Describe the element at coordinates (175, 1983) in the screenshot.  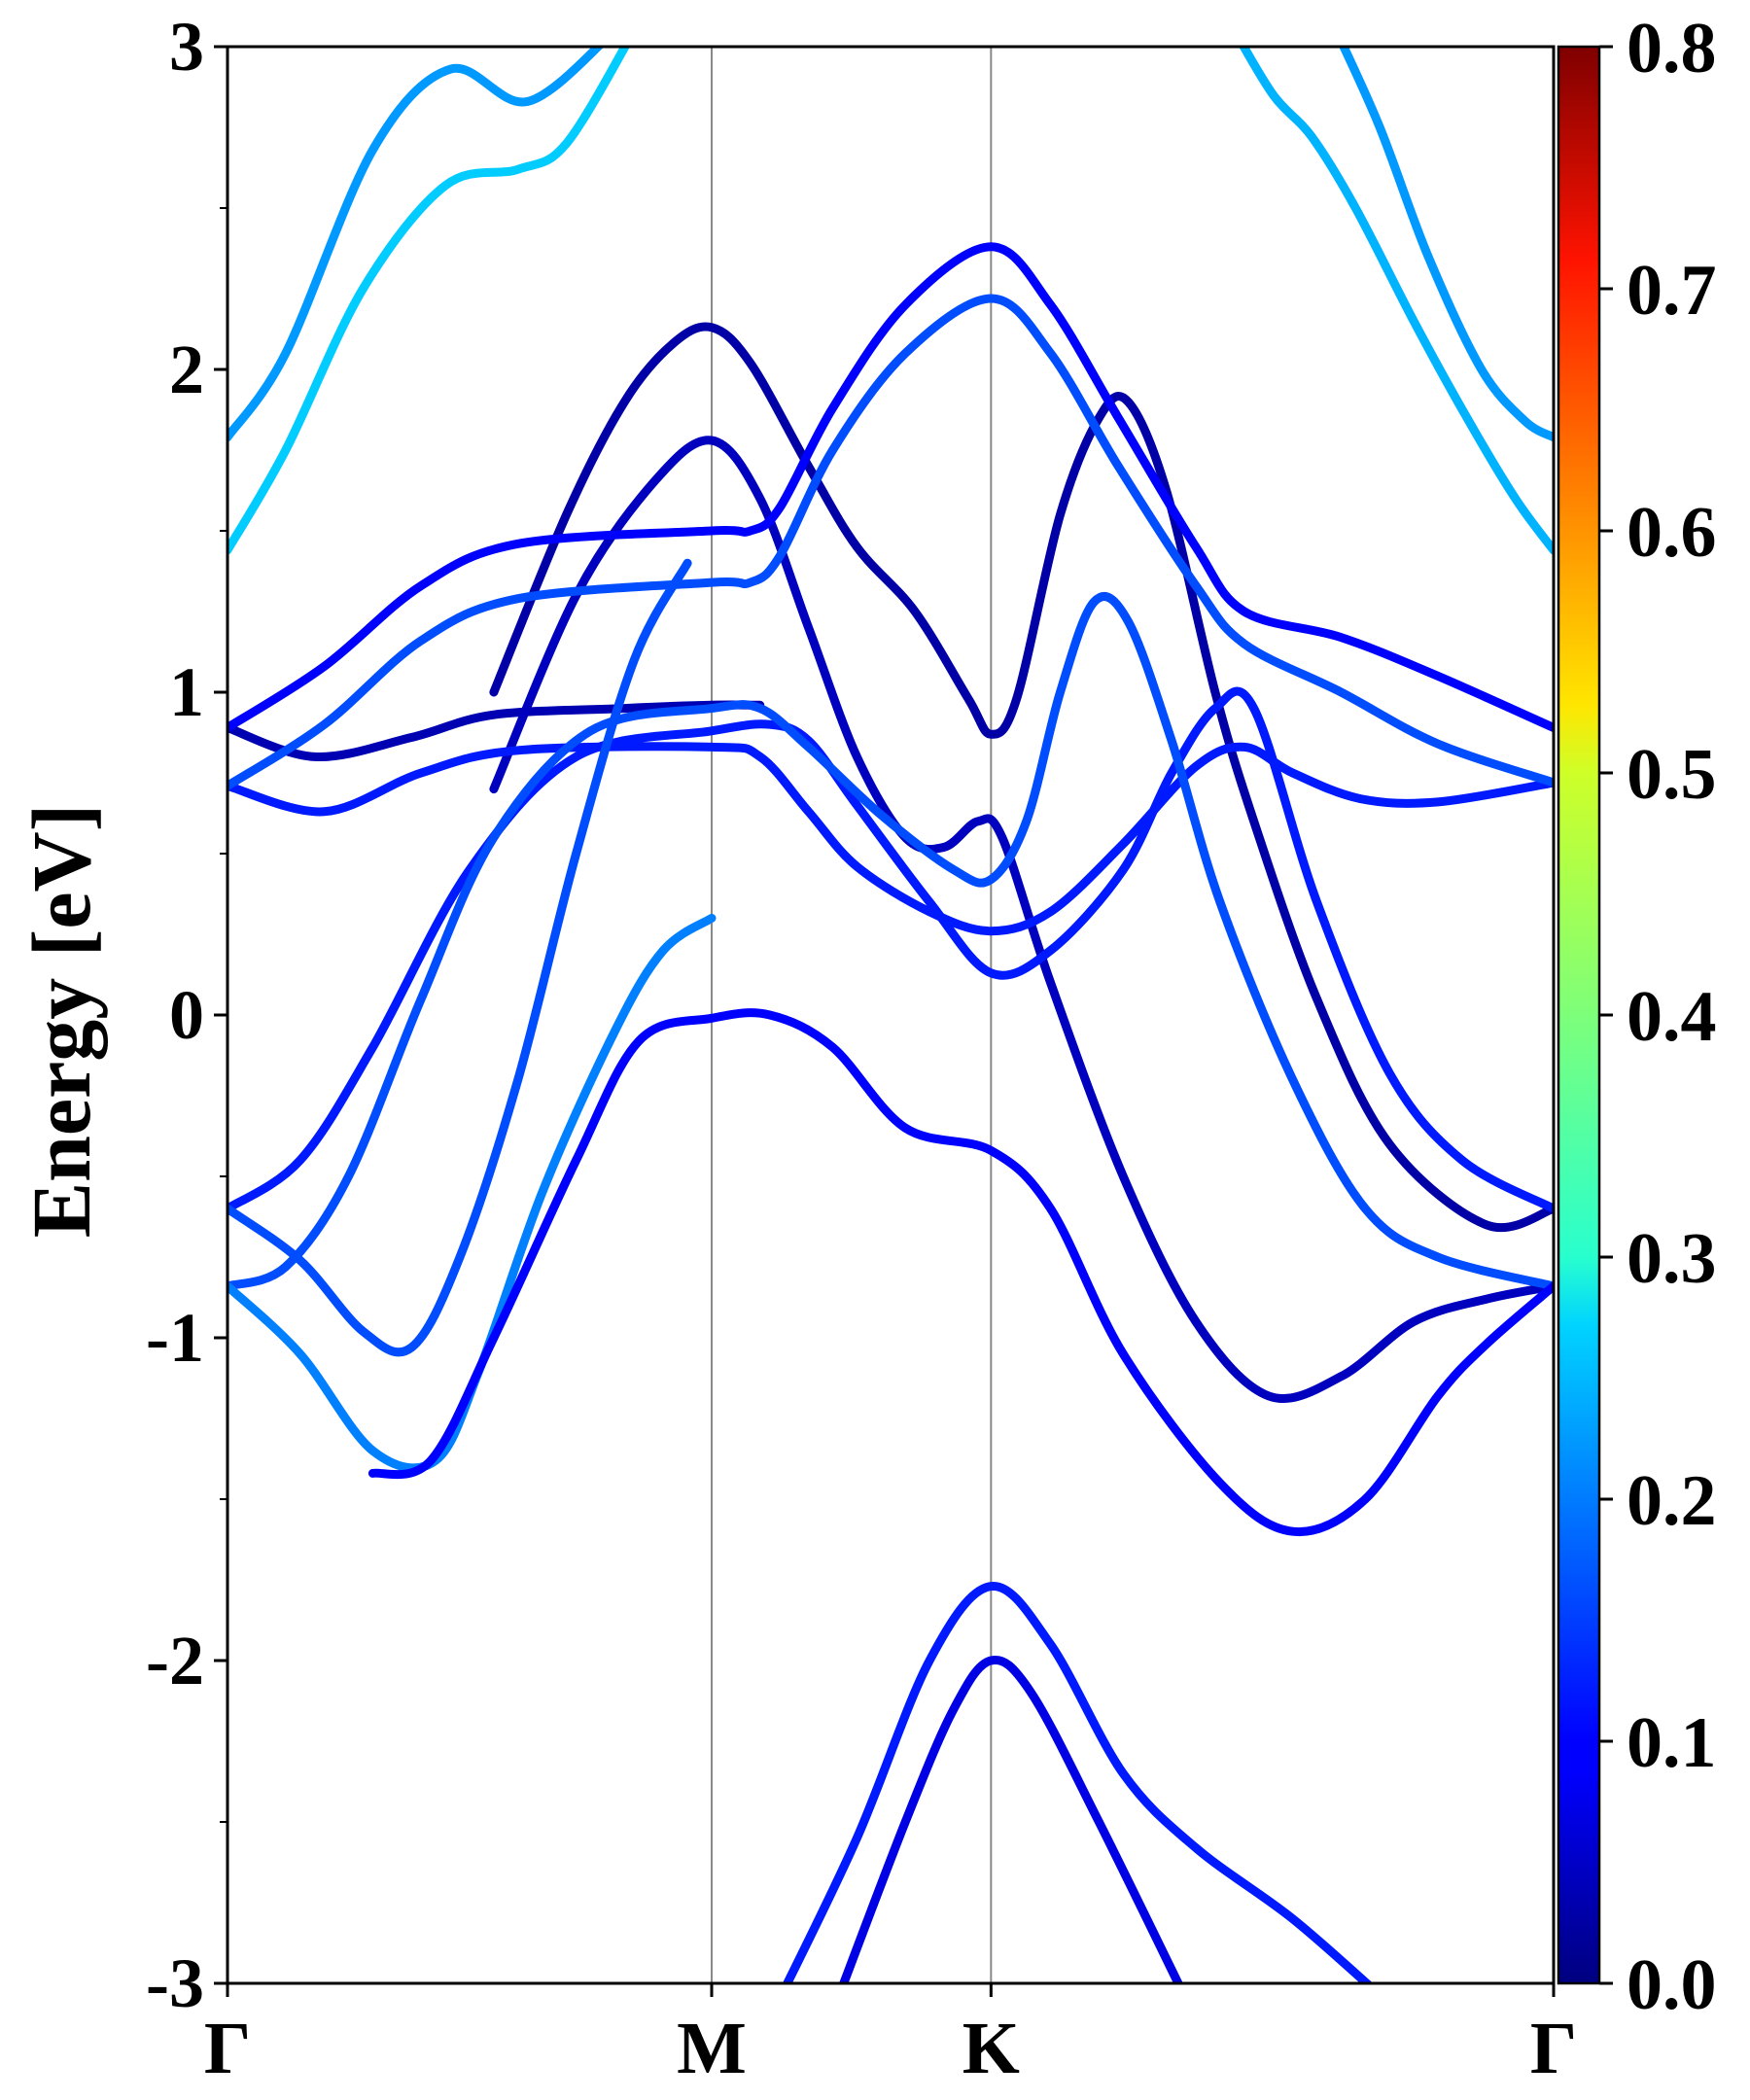
I see `y-tick-label: -3` at that location.